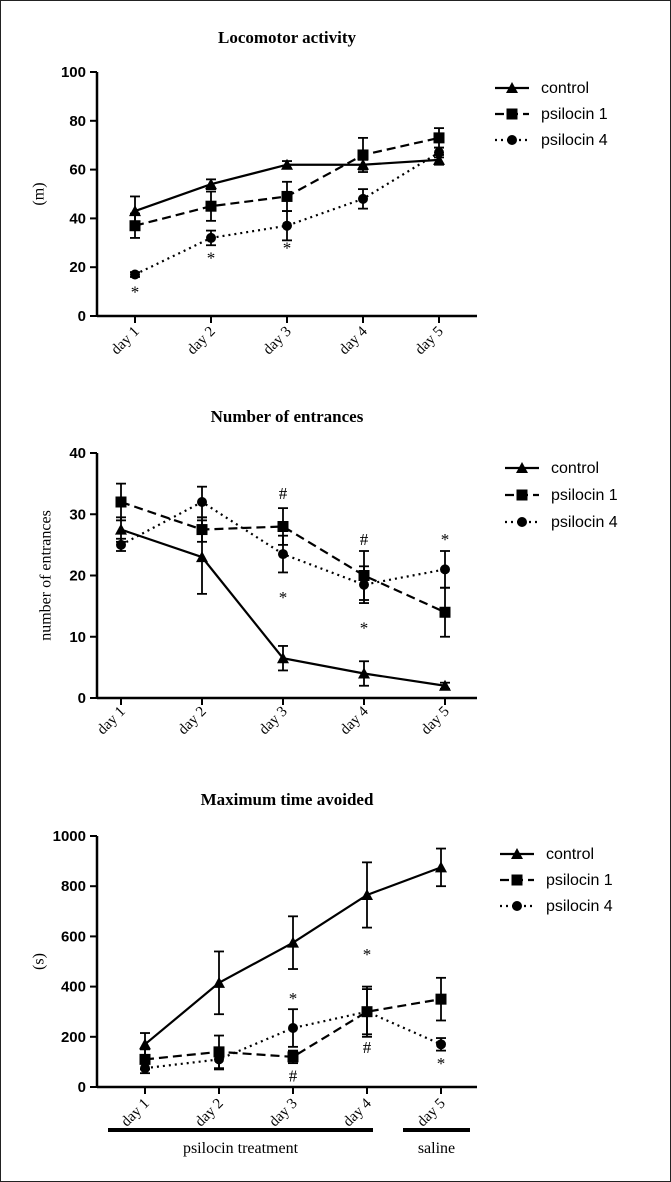 This screenshot has width=671, height=1182. Describe the element at coordinates (73, 987) in the screenshot. I see `y-tick-label: 400` at that location.